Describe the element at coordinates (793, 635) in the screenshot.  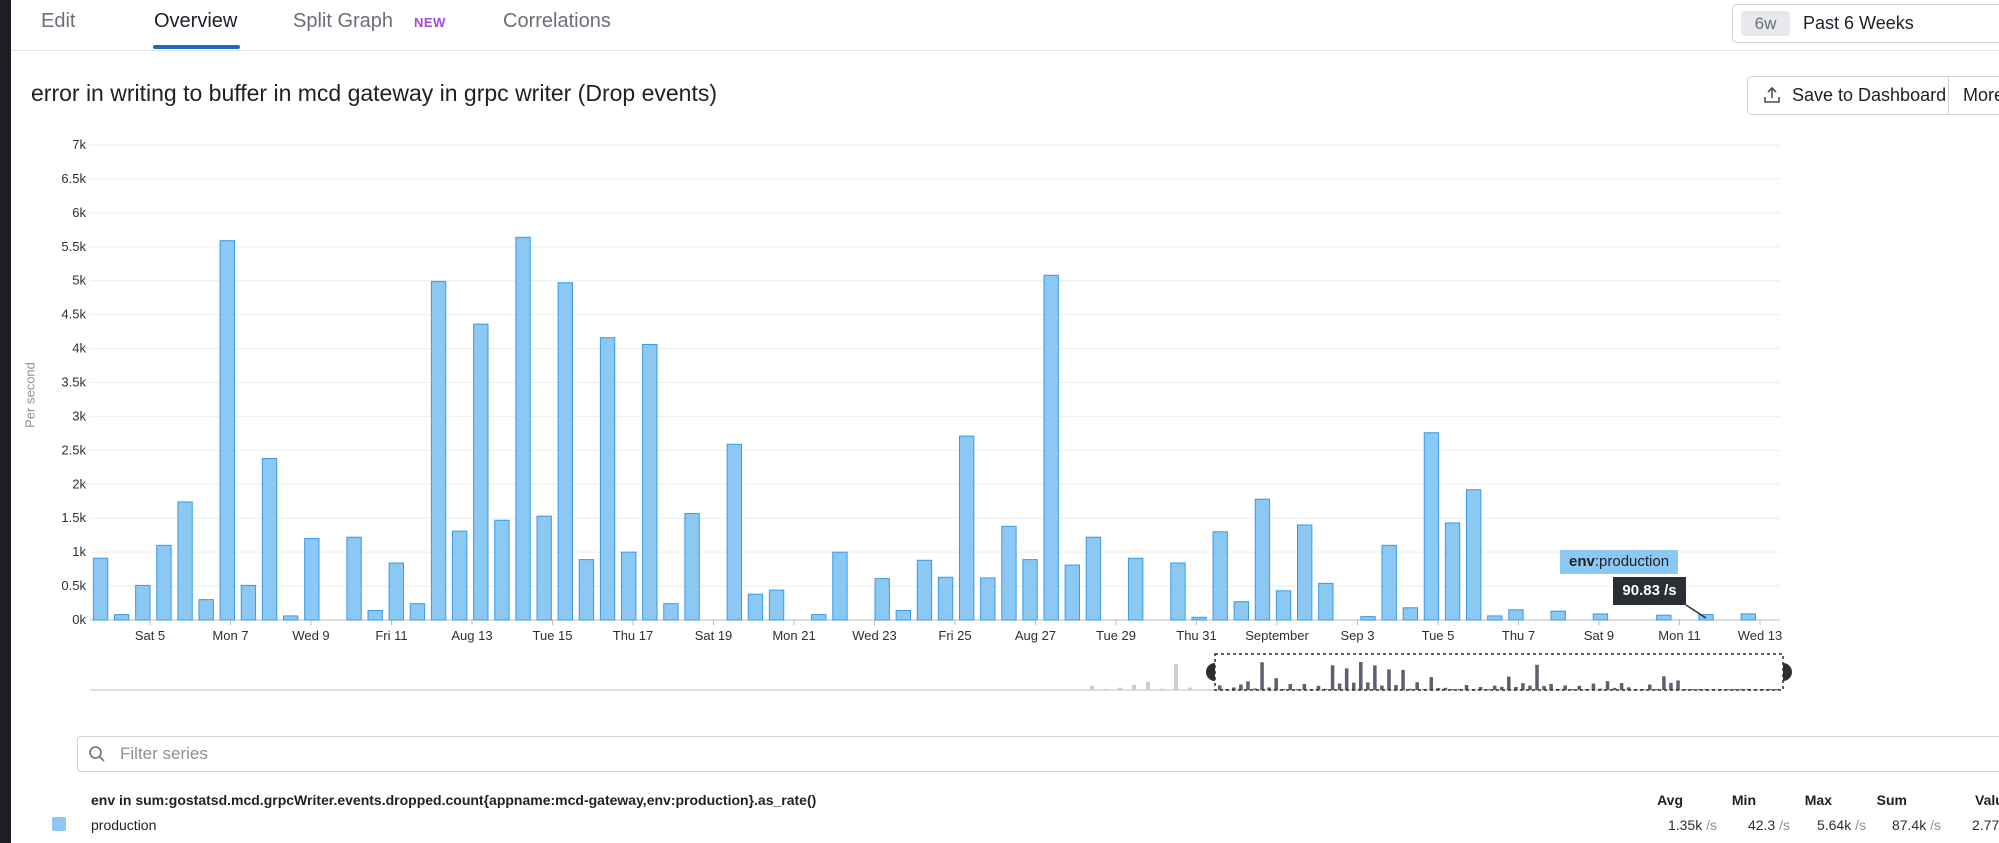
I see `x-tick-label: Mon 21` at that location.